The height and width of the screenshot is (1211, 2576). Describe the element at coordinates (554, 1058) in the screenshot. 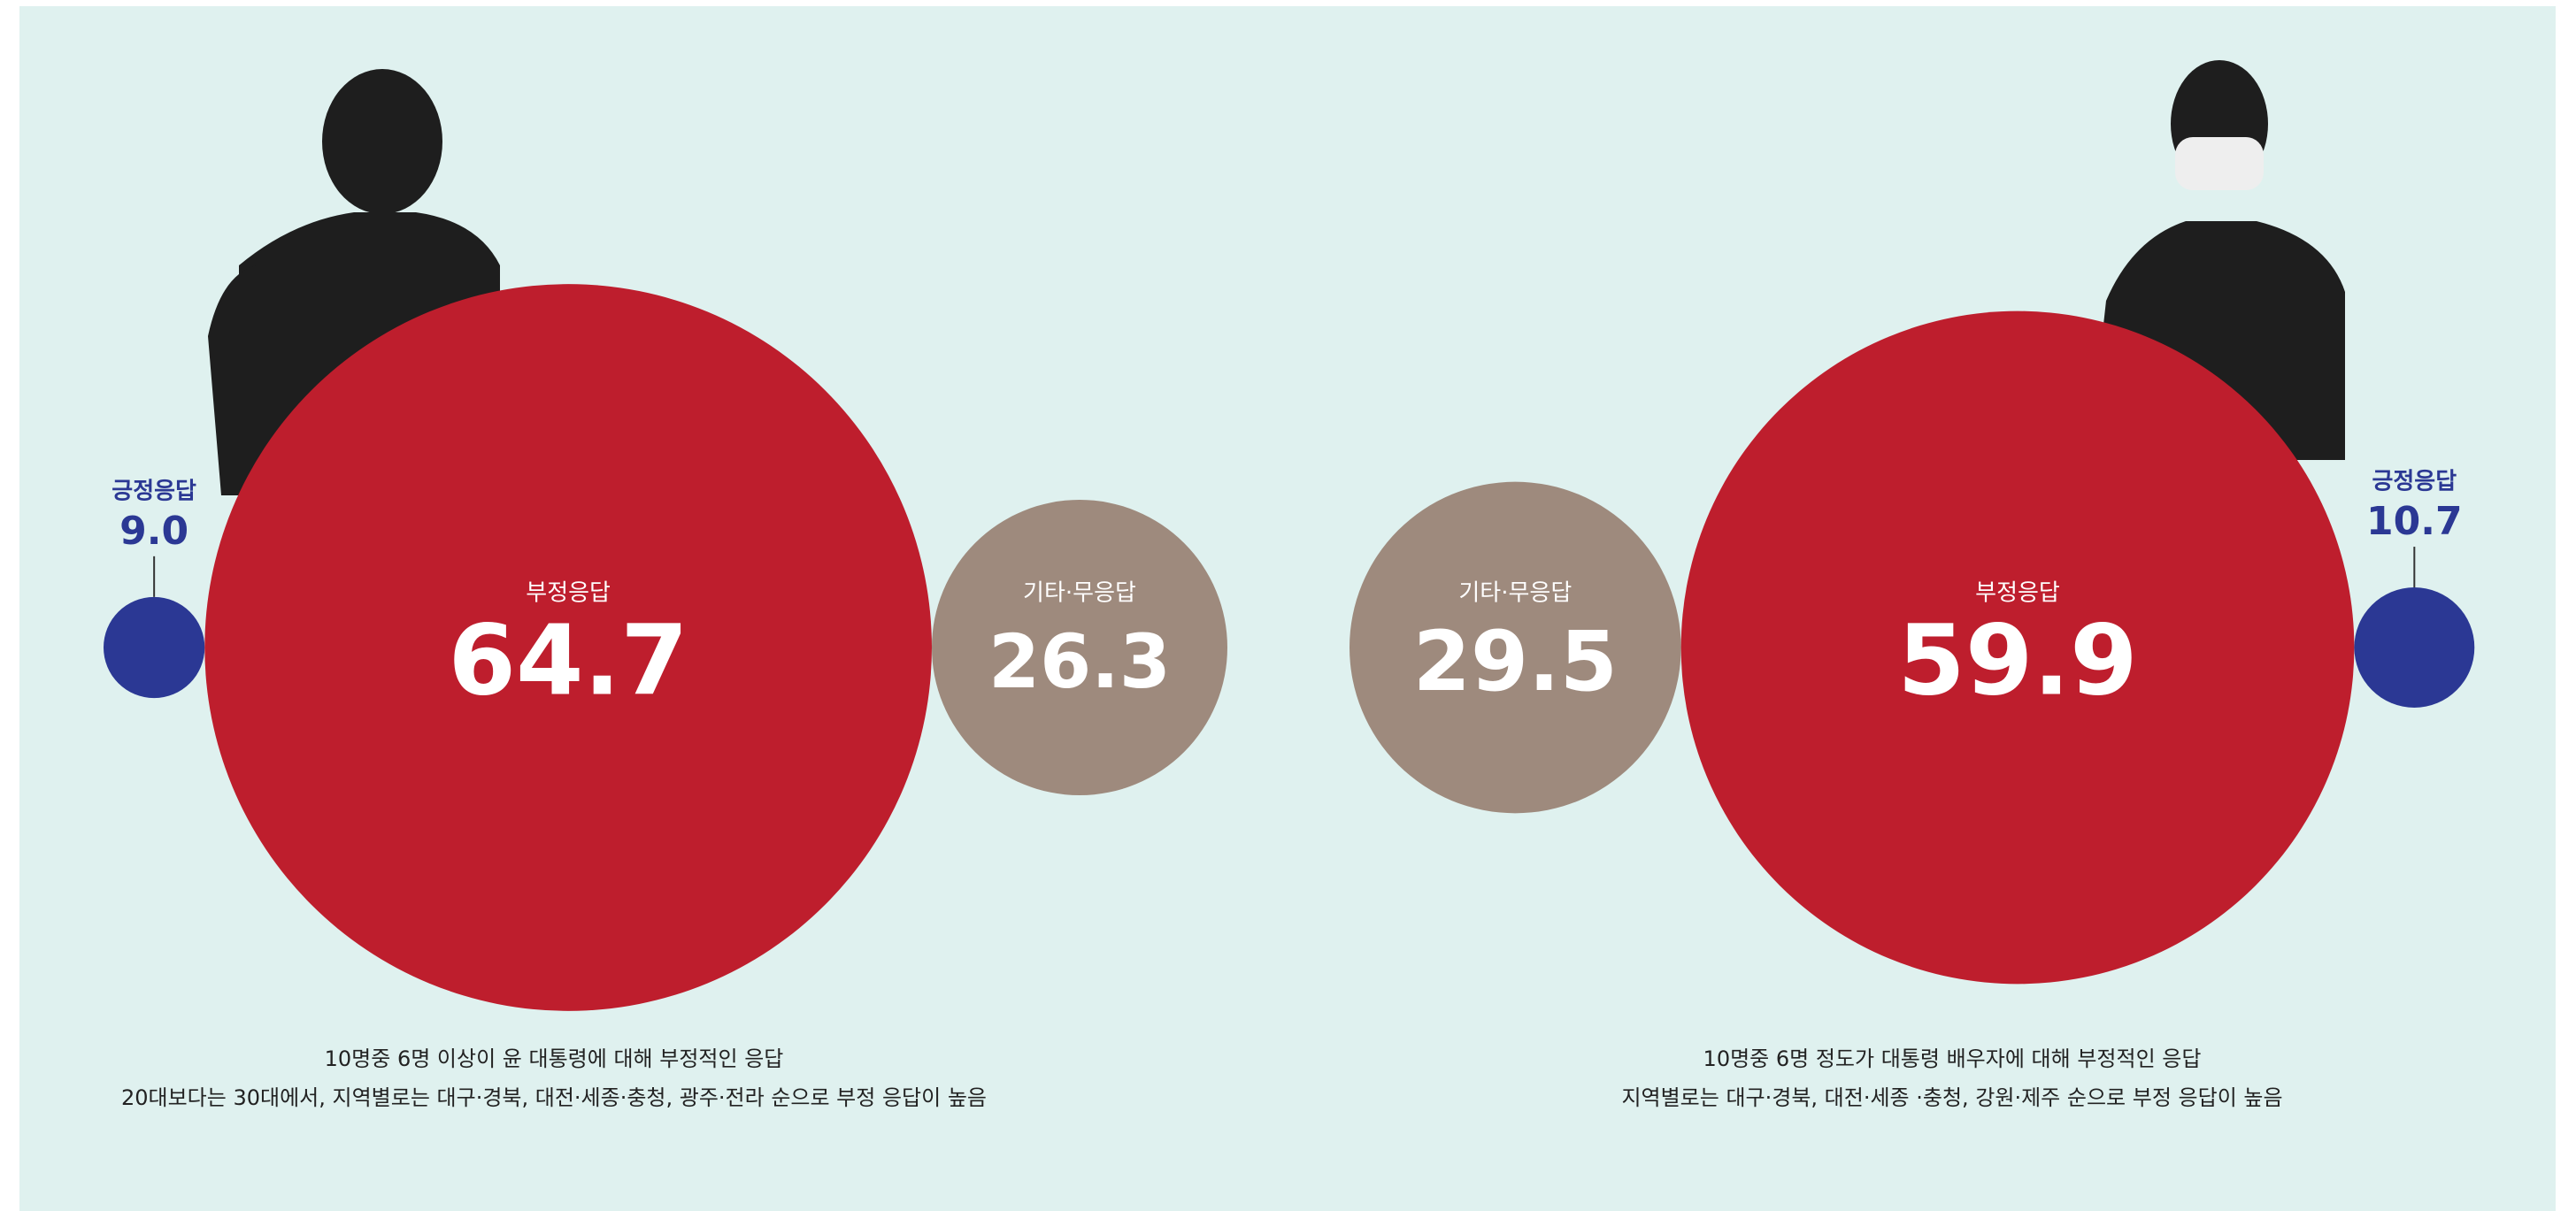

I see `caption: 10명중 6명 이상이 윤 대통령에 대해 부정적인 응답` at that location.